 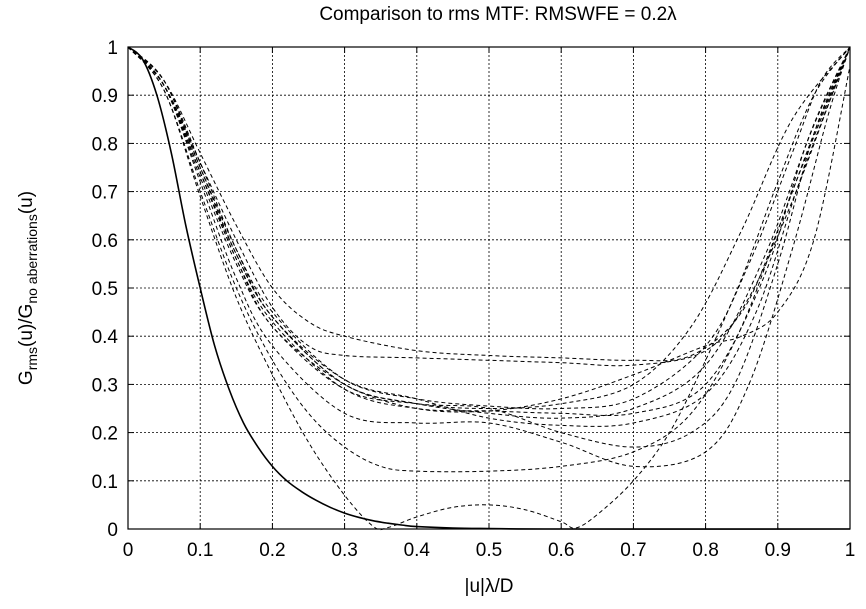 I want to click on y-axis-label: Grms(u)/Gno aberrations(u), so click(x=28, y=288).